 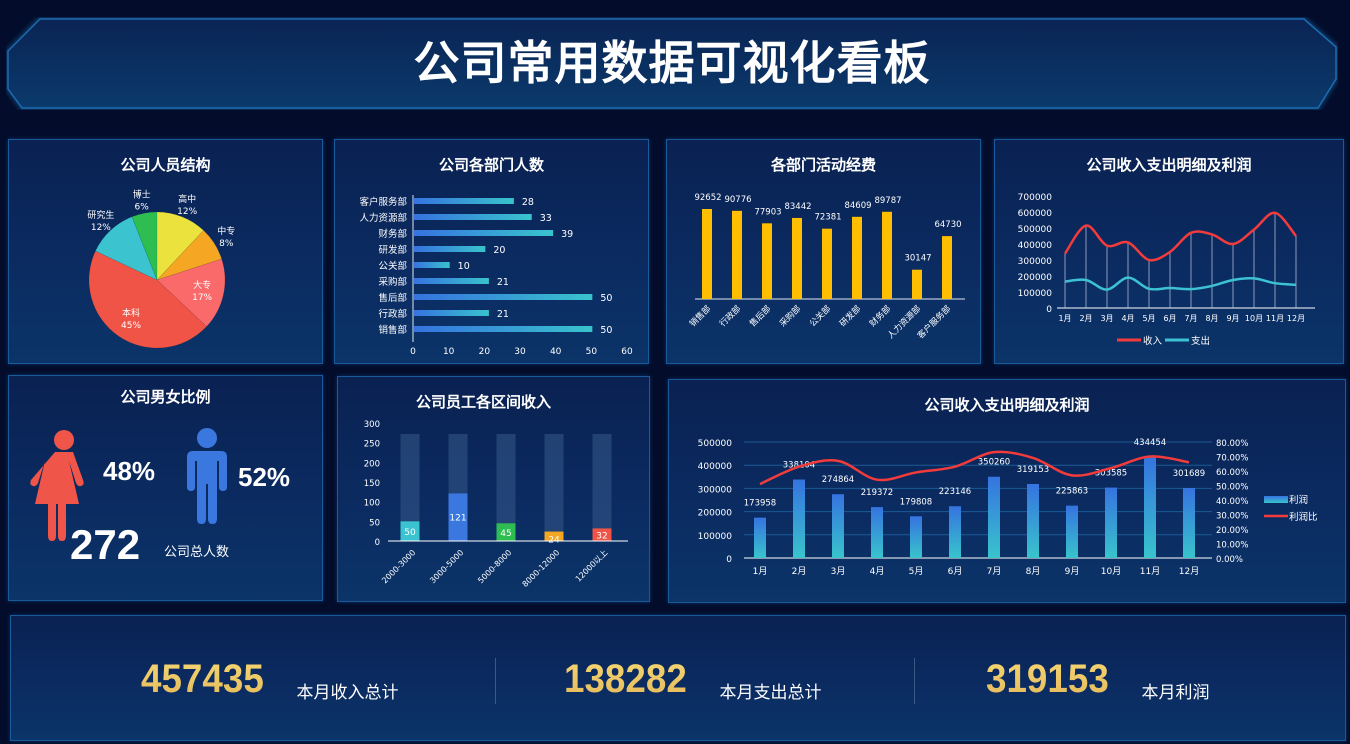 What do you see at coordinates (1232, 473) in the screenshot?
I see `tick-label-right: 60.00%` at bounding box center [1232, 473].